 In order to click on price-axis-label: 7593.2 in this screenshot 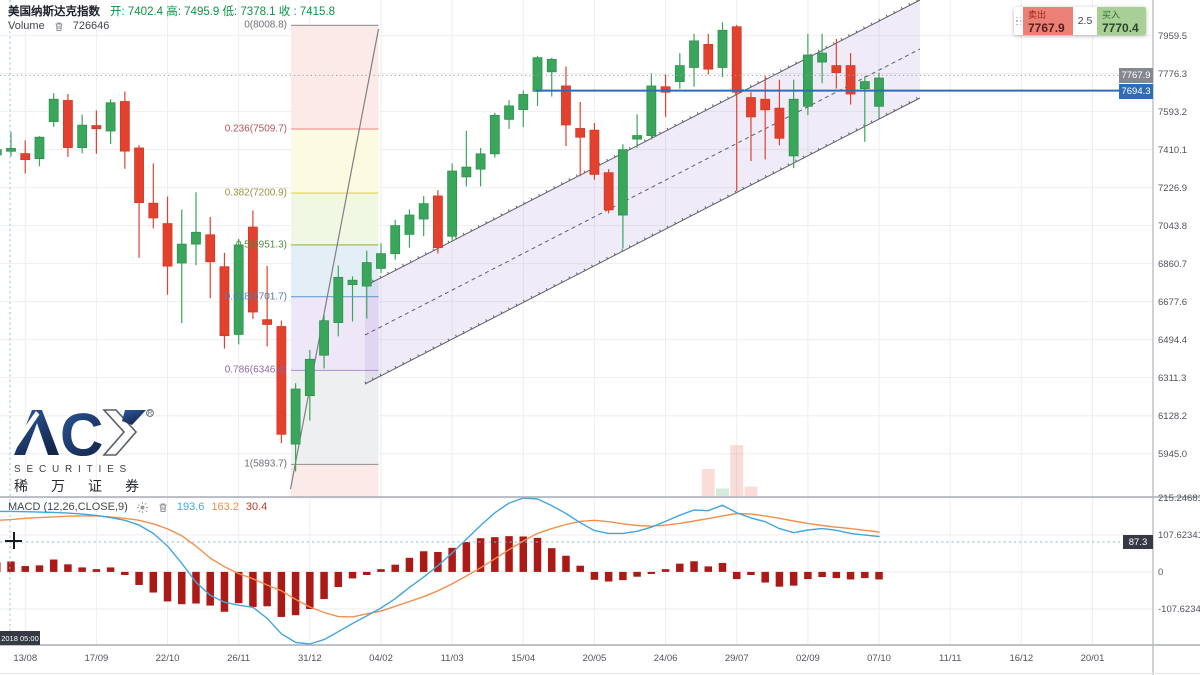, I will do `click(1173, 112)`.